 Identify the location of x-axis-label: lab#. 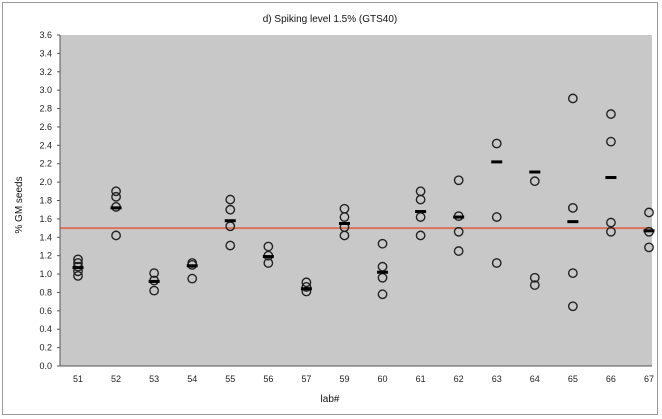
(330, 399).